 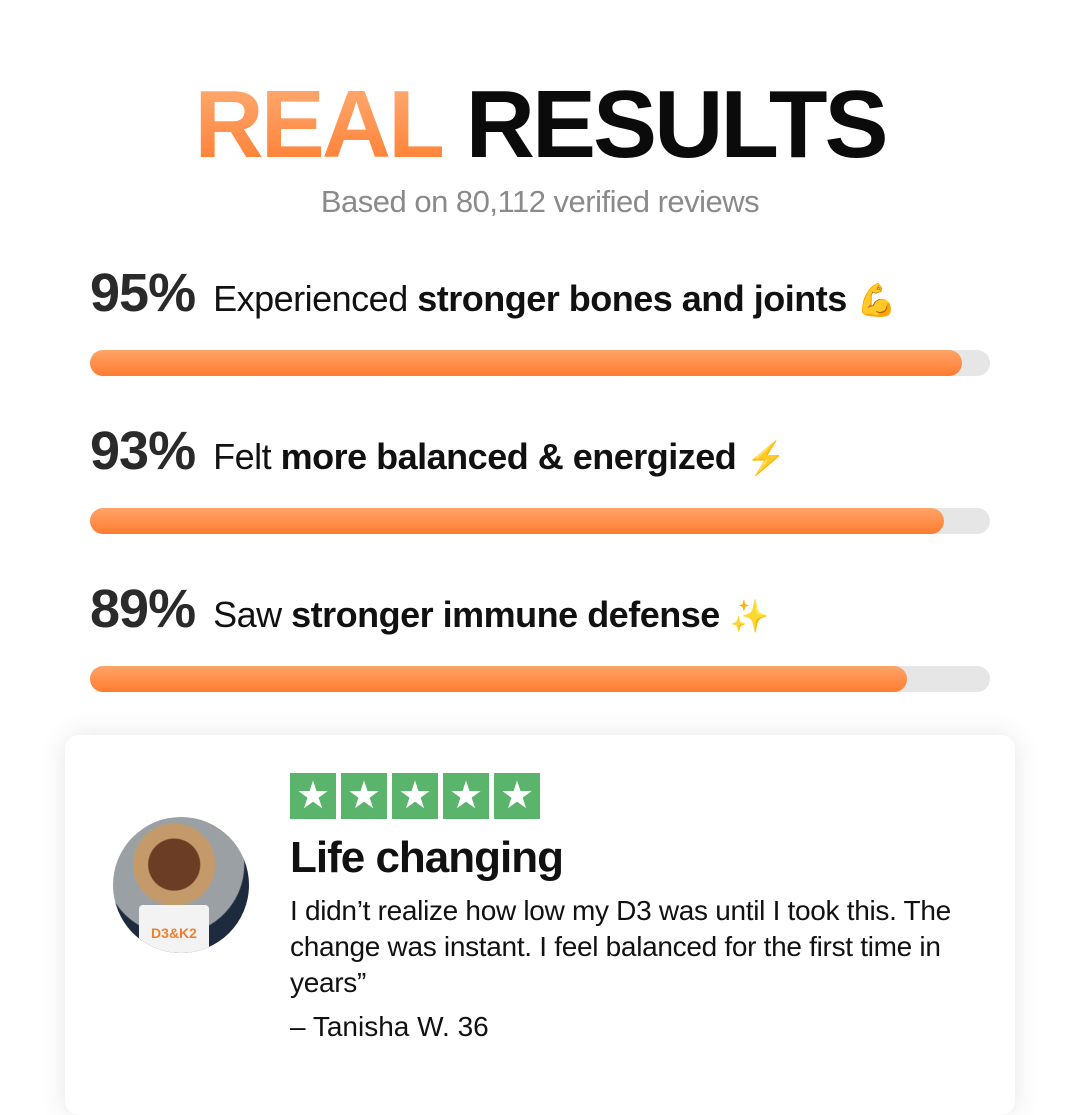 What do you see at coordinates (749, 616) in the screenshot?
I see `emoji-icon: ✨` at bounding box center [749, 616].